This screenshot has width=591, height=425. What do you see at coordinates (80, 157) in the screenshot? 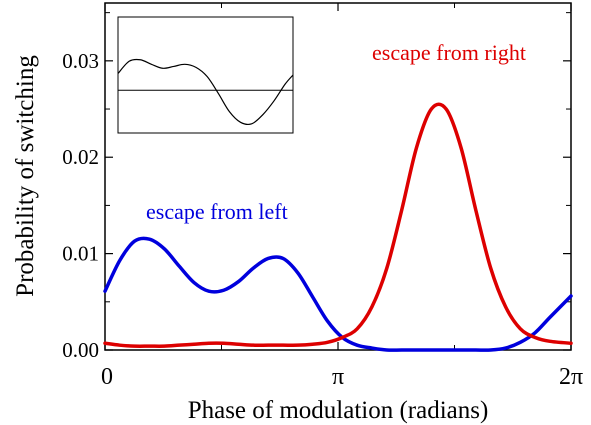
I see `y-tick-label: 0.02` at bounding box center [80, 157].